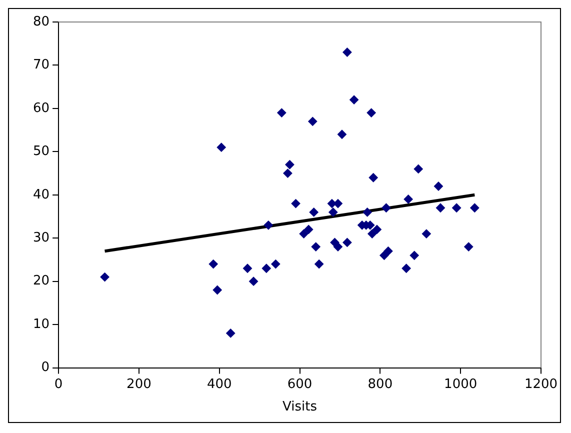 This screenshot has height=433, width=571. What do you see at coordinates (380, 384) in the screenshot?
I see `x-tick-label: 800` at bounding box center [380, 384].